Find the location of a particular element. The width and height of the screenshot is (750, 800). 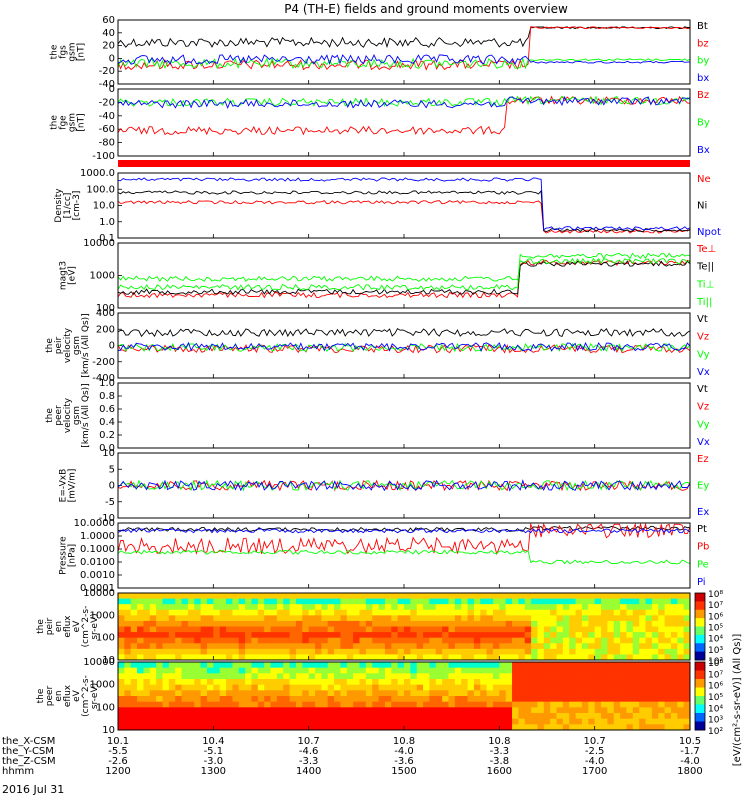

colorbar-segment is located at coordinates (700, 717).